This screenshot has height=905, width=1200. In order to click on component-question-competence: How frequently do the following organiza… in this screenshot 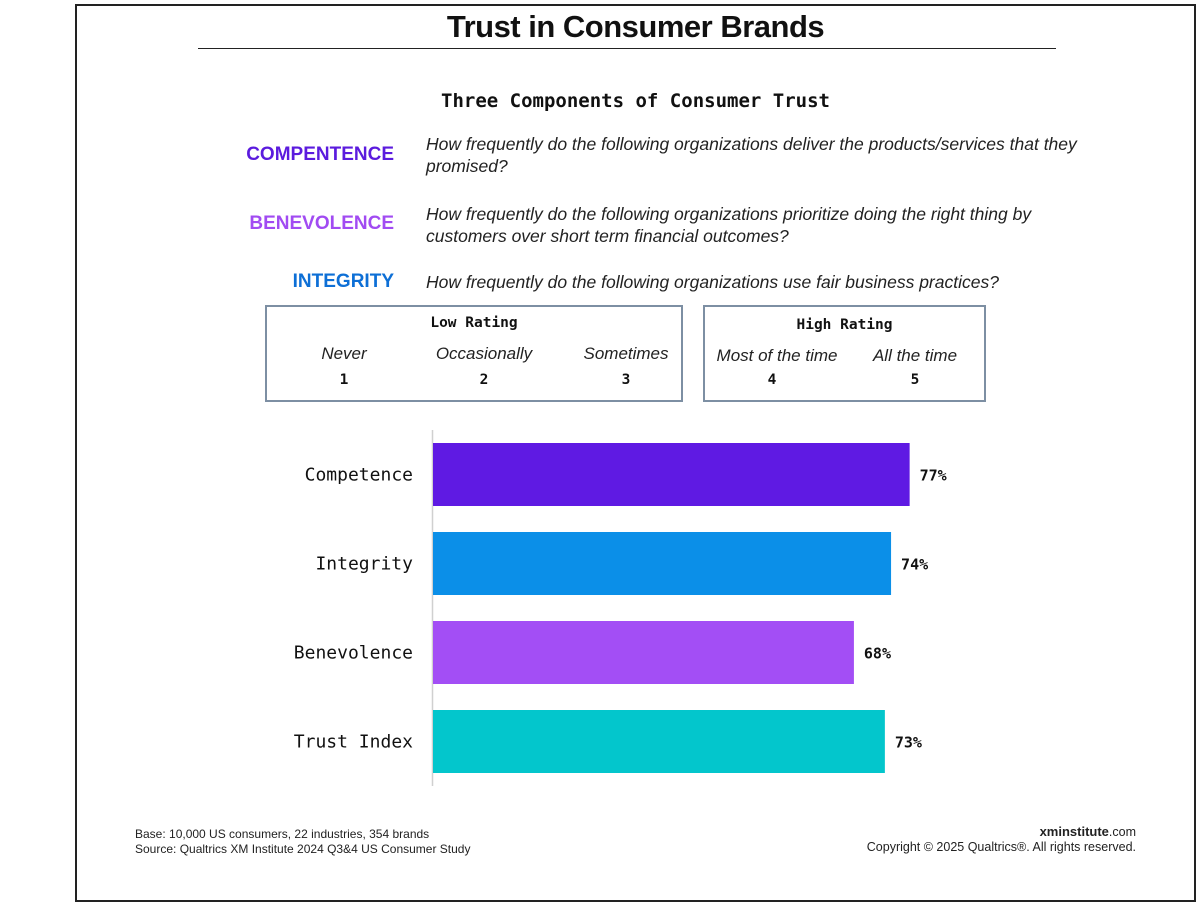, I will do `click(751, 155)`.